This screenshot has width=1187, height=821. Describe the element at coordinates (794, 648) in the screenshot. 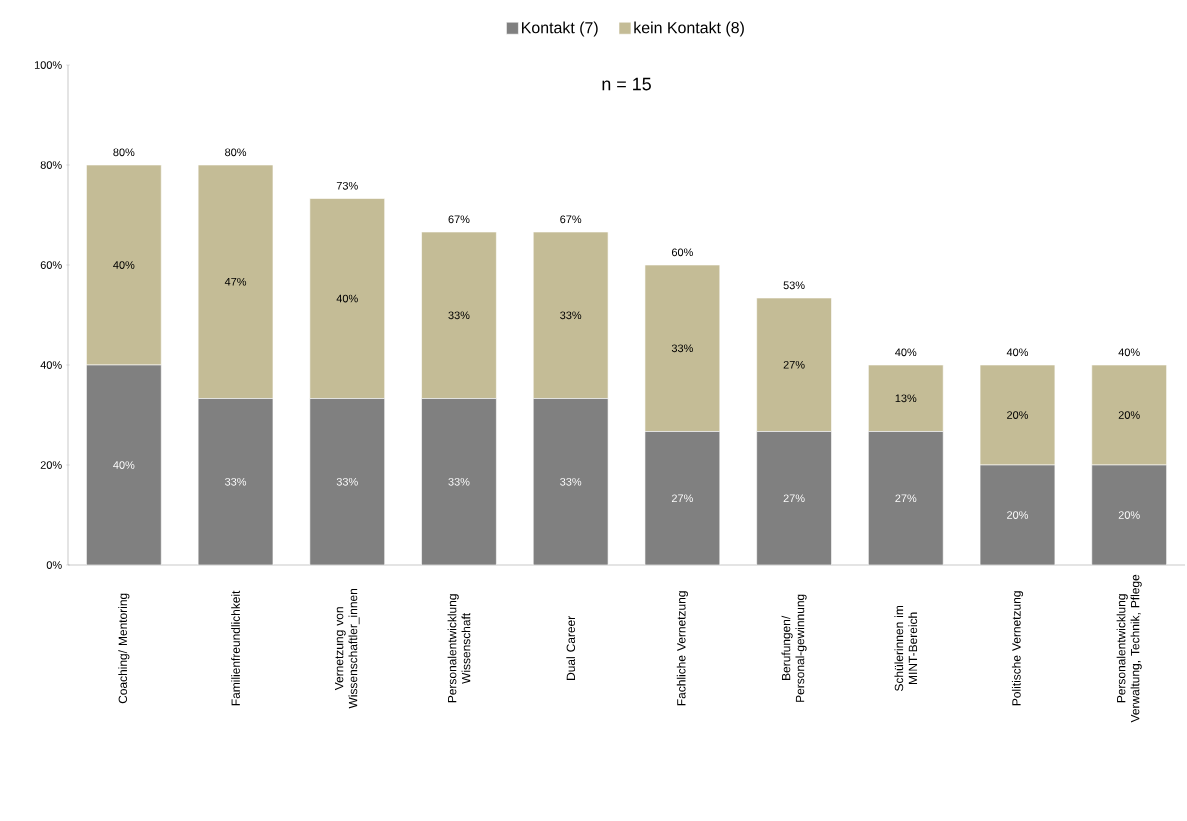

I see `x-tick-label: Berufungen/ Personal-gewinnung` at that location.